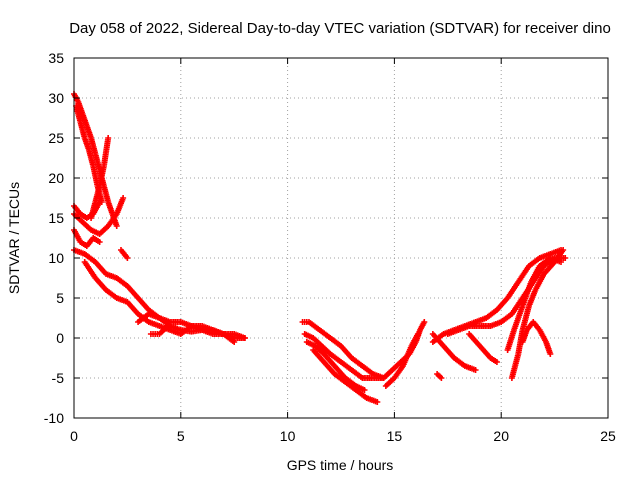  Describe the element at coordinates (340, 465) in the screenshot. I see `x-axis-label: GPS time / hours` at that location.